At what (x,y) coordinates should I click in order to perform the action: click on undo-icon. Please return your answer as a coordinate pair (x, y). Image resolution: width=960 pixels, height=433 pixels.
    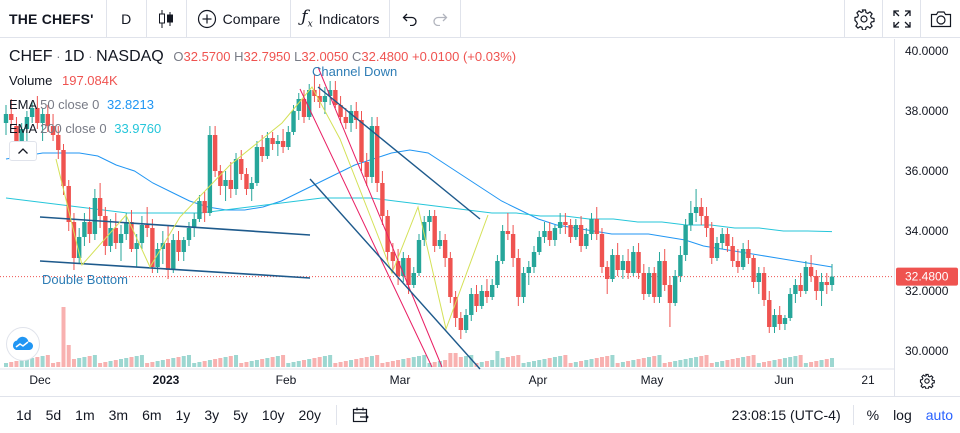
    Looking at the image, I should click on (410, 19).